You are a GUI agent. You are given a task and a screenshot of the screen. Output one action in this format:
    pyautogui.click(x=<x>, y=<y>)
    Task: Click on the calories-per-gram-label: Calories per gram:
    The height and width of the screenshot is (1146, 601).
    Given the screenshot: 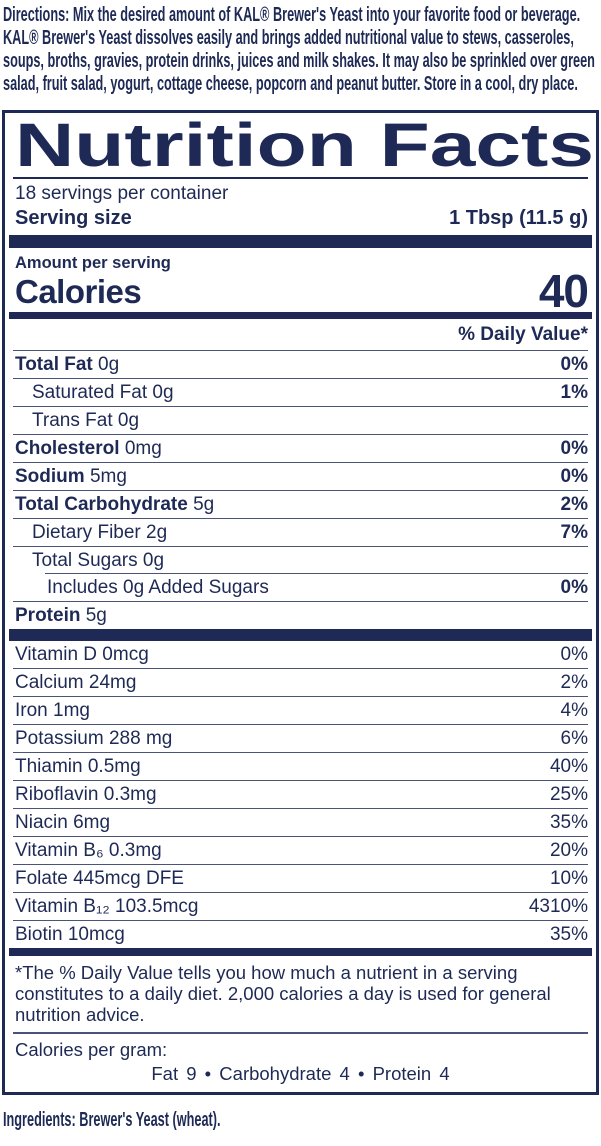 What is the action you would take?
    pyautogui.click(x=91, y=1049)
    